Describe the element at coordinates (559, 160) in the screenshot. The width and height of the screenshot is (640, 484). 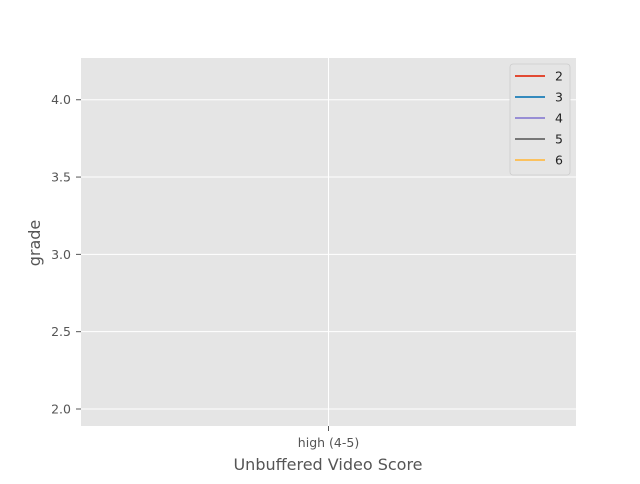
I see `legend-label: 6` at that location.